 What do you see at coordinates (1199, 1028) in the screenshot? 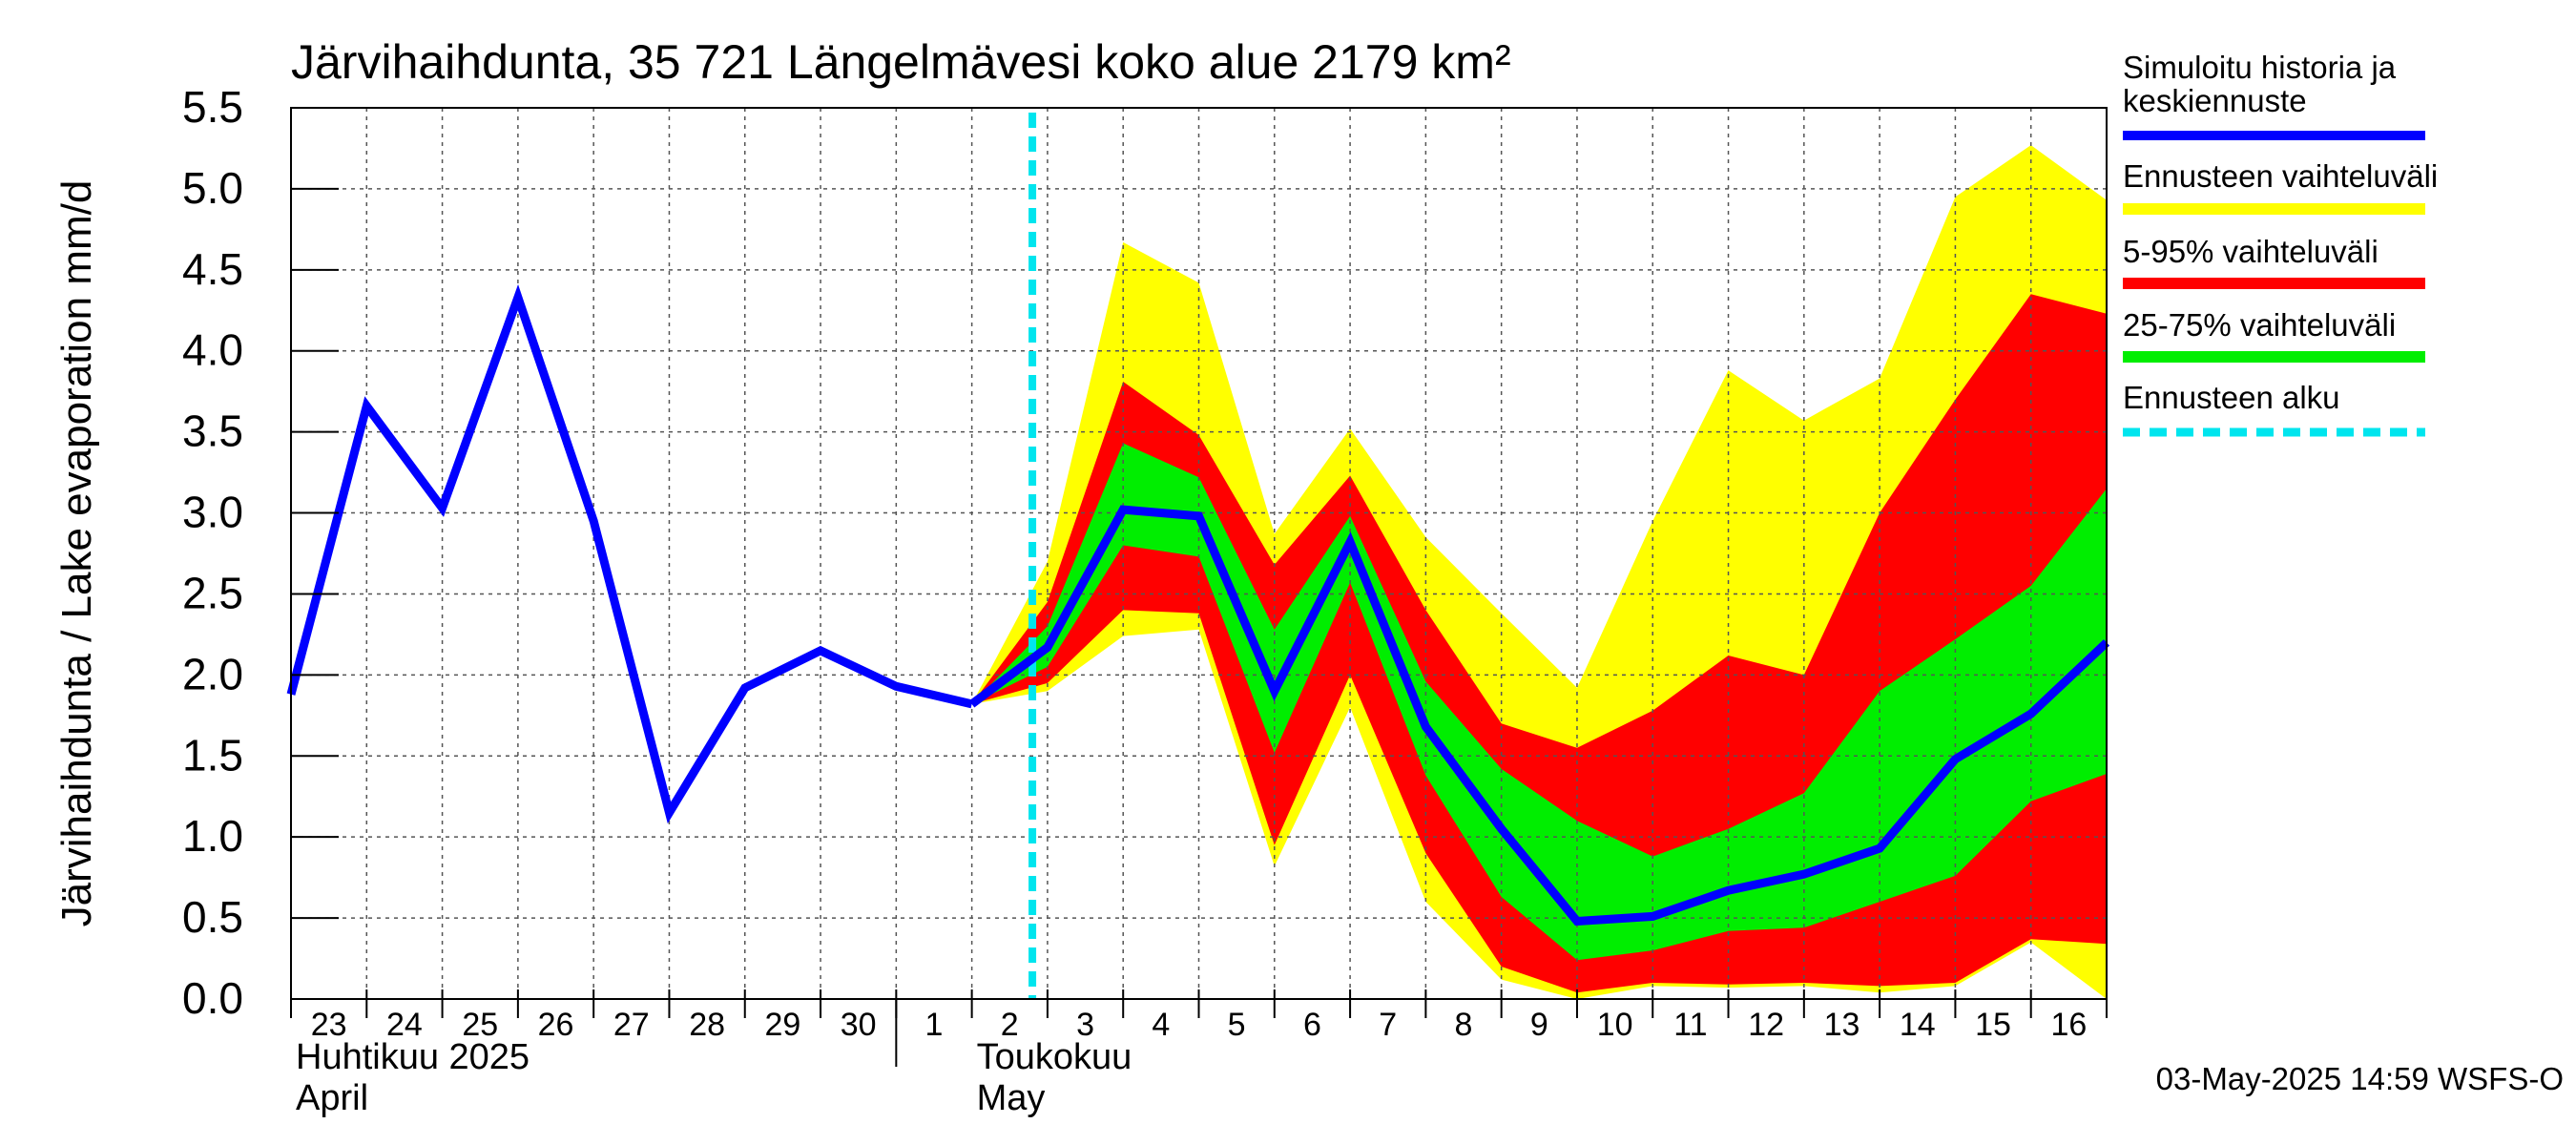
I see `x-axis-ticks: 23 24 25 26 27 28 29 30 1 2 3 4 5 6 7 8 9 10 11 12 13 14 15 16` at bounding box center [1199, 1028].